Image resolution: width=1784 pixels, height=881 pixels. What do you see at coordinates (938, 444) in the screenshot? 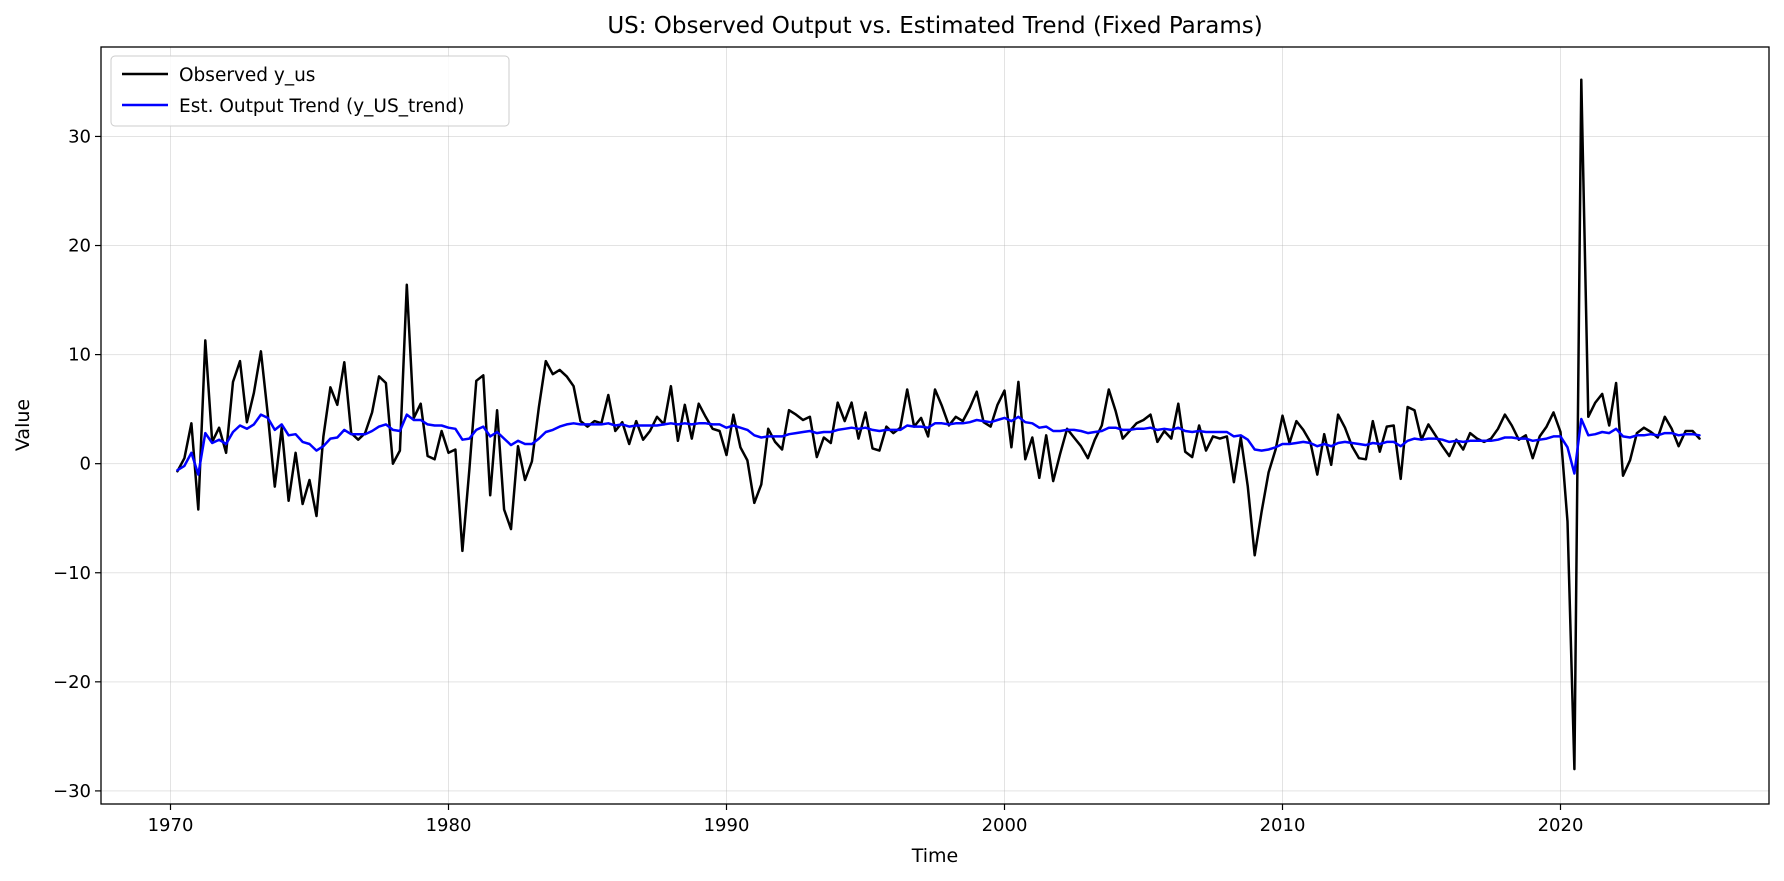
I see `trend-series-line` at bounding box center [938, 444].